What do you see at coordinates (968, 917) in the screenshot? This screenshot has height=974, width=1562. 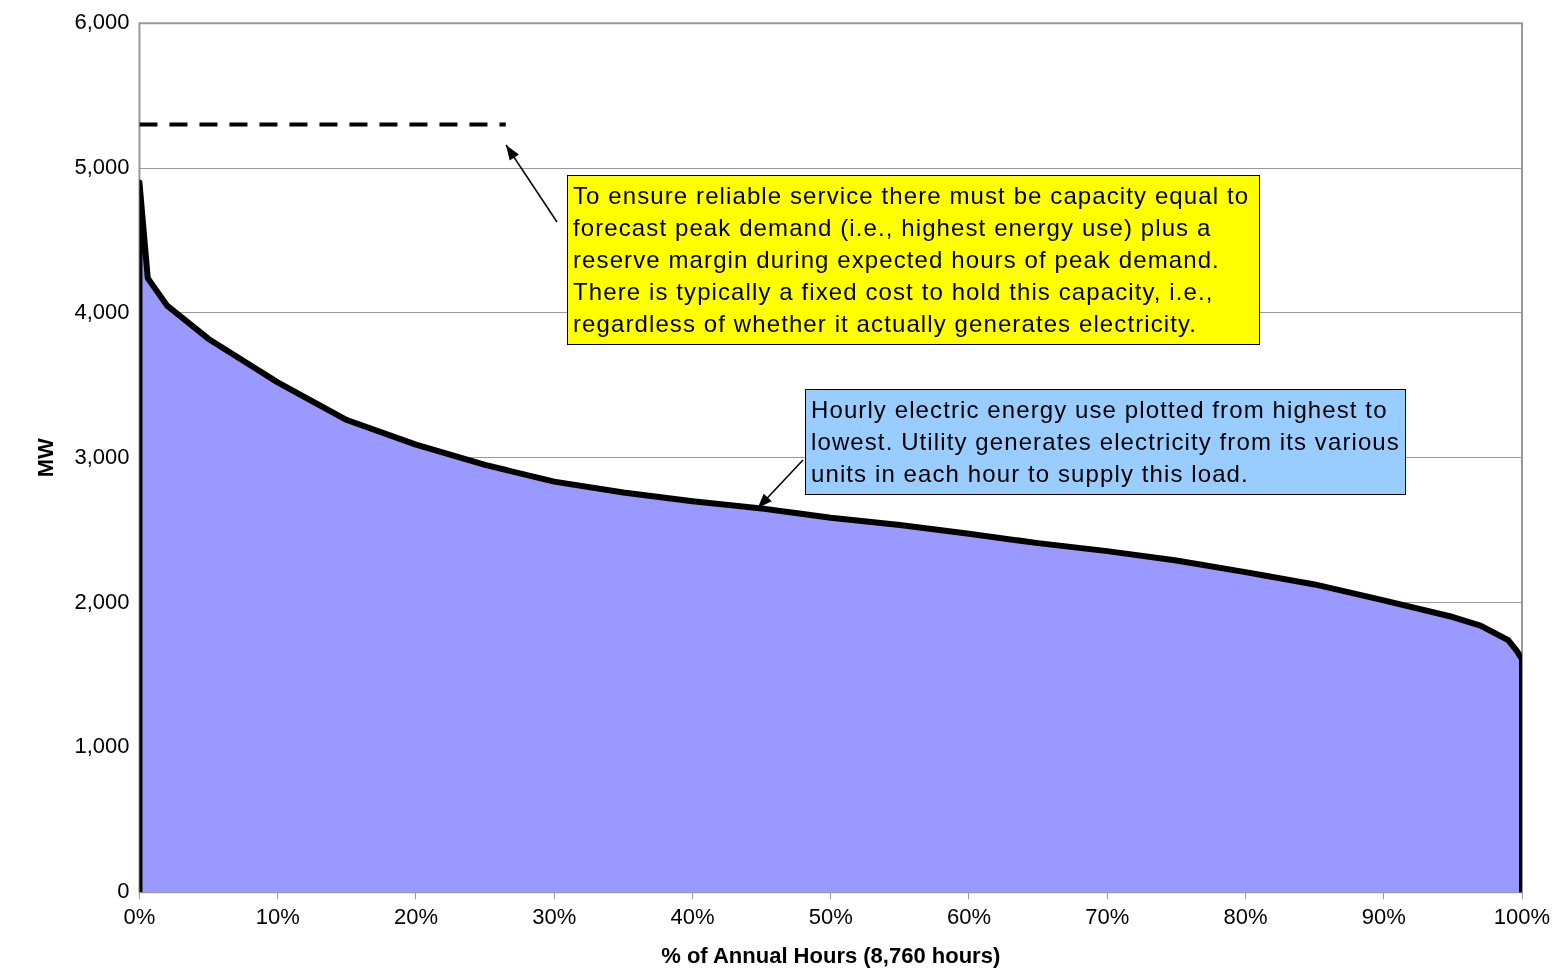 I see `x-tick-label: 60%` at bounding box center [968, 917].